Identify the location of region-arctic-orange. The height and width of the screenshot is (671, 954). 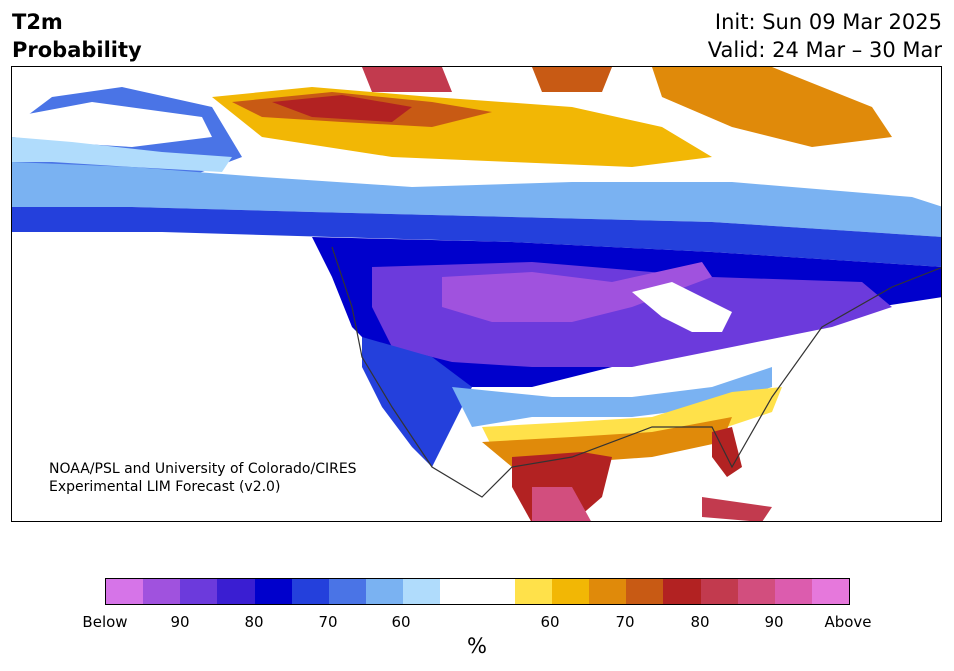
(572, 79).